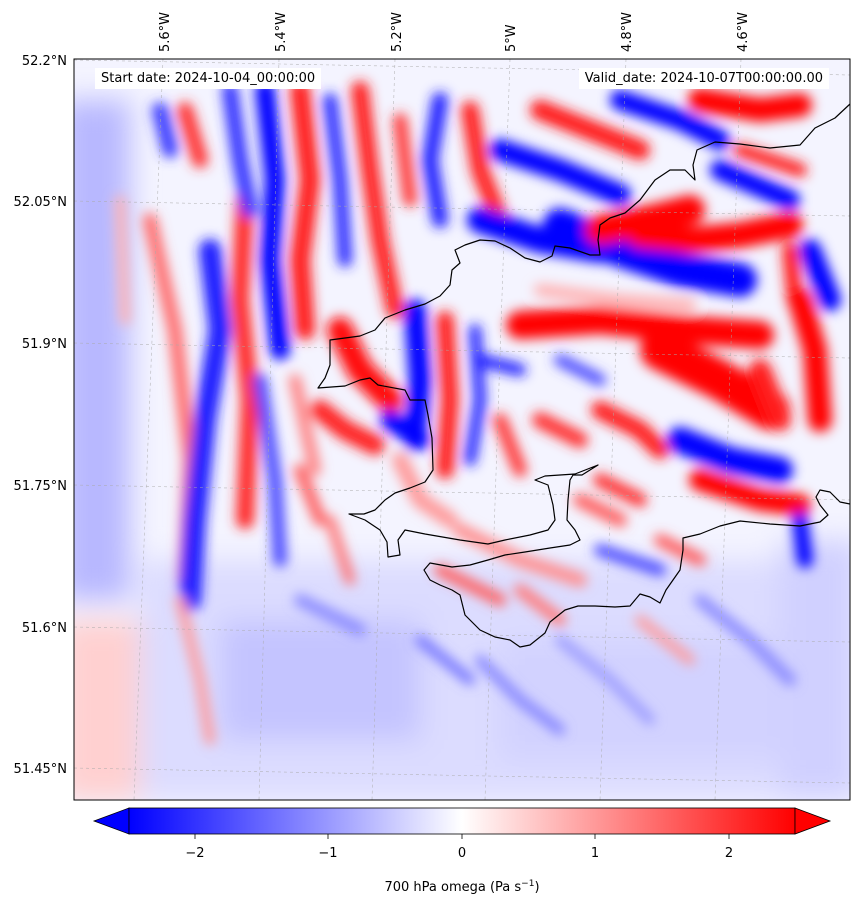  What do you see at coordinates (208, 78) in the screenshot?
I see `start-date-label: Start date: 2024-10-04_00:00:00` at bounding box center [208, 78].